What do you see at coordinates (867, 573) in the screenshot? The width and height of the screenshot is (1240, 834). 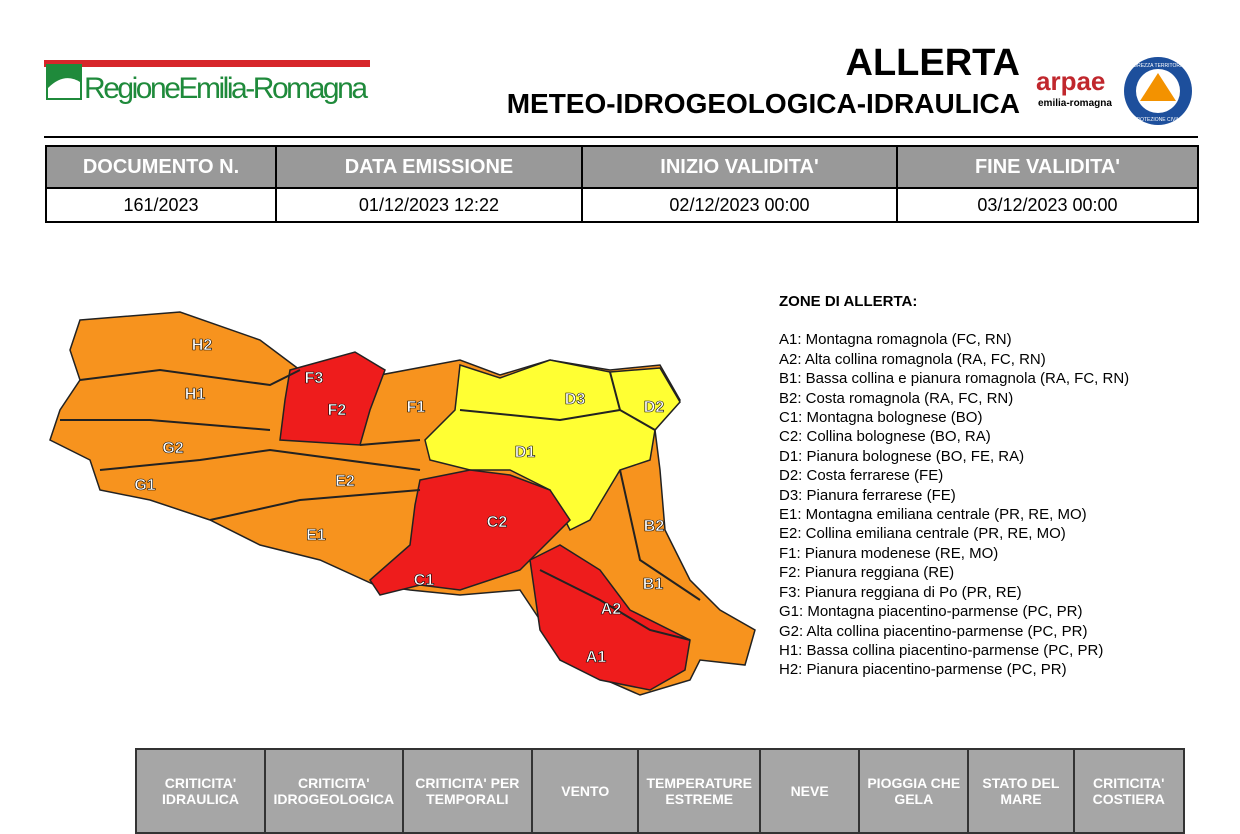 I see `legend-item: F2: Pianura reggiana (RE)` at bounding box center [867, 573].